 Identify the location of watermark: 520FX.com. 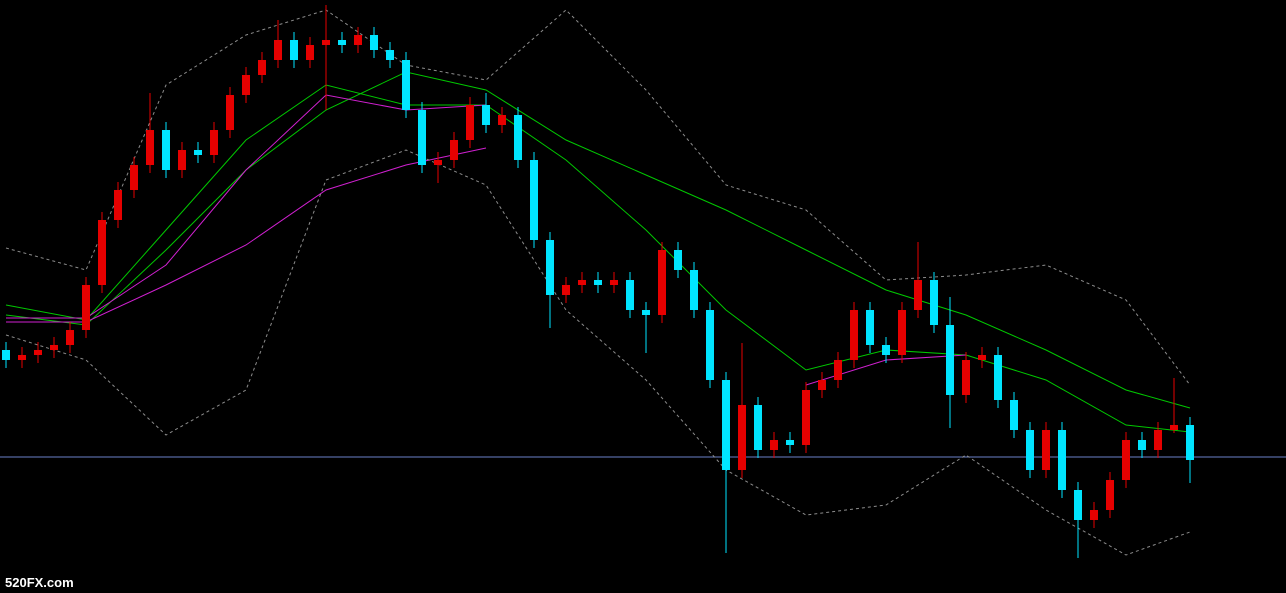
(39, 582).